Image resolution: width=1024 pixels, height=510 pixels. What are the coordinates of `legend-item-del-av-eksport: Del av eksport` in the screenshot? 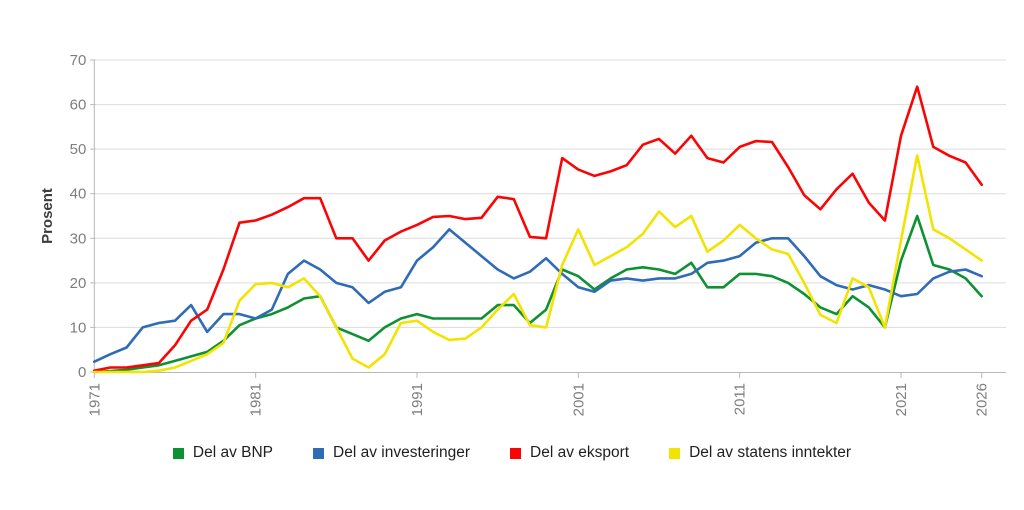 It's located at (569, 453).